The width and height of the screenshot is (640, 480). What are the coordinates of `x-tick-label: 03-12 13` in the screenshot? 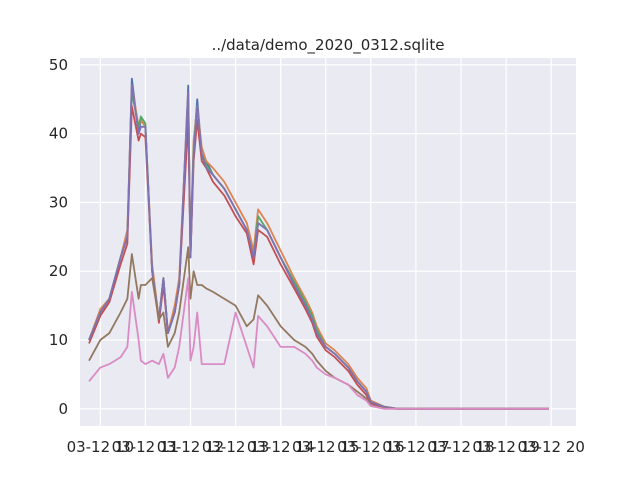 It's located at (235, 447).